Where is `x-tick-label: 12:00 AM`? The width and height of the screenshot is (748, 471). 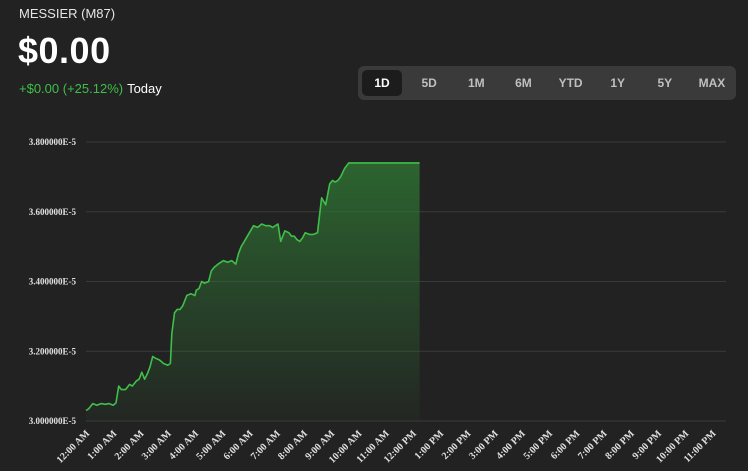 x-tick-label: 12:00 AM is located at coordinates (74, 447).